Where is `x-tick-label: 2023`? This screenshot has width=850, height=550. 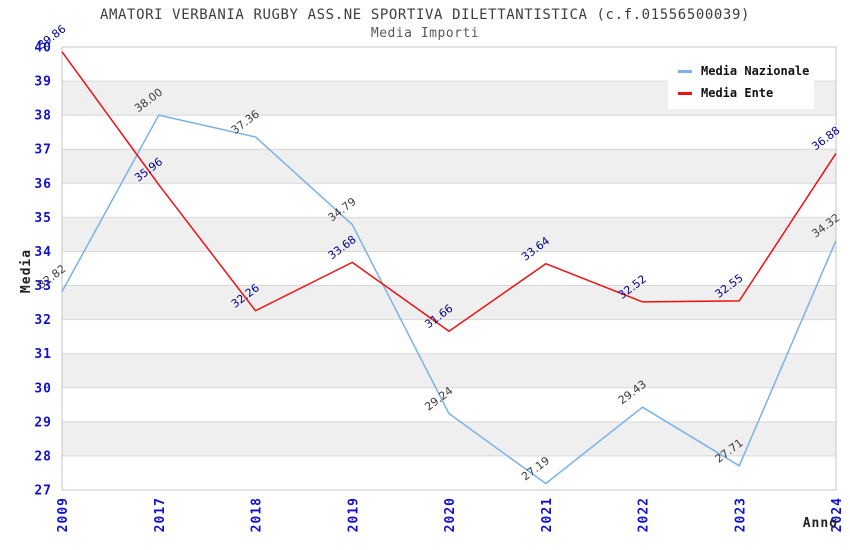
x-tick-label: 2023 is located at coordinates (740, 514).